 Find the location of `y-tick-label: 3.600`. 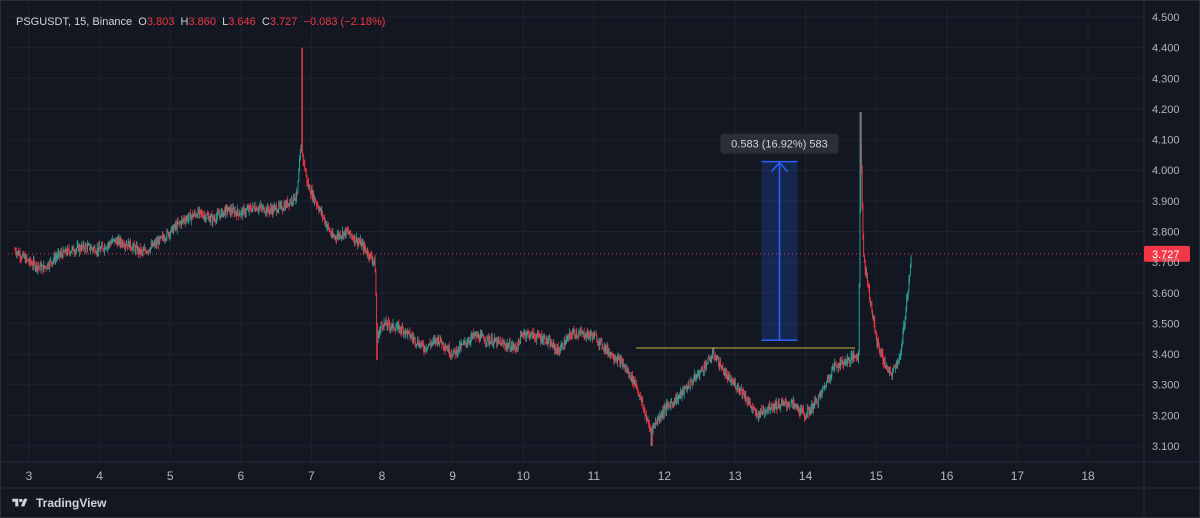

y-tick-label: 3.600 is located at coordinates (1166, 294).